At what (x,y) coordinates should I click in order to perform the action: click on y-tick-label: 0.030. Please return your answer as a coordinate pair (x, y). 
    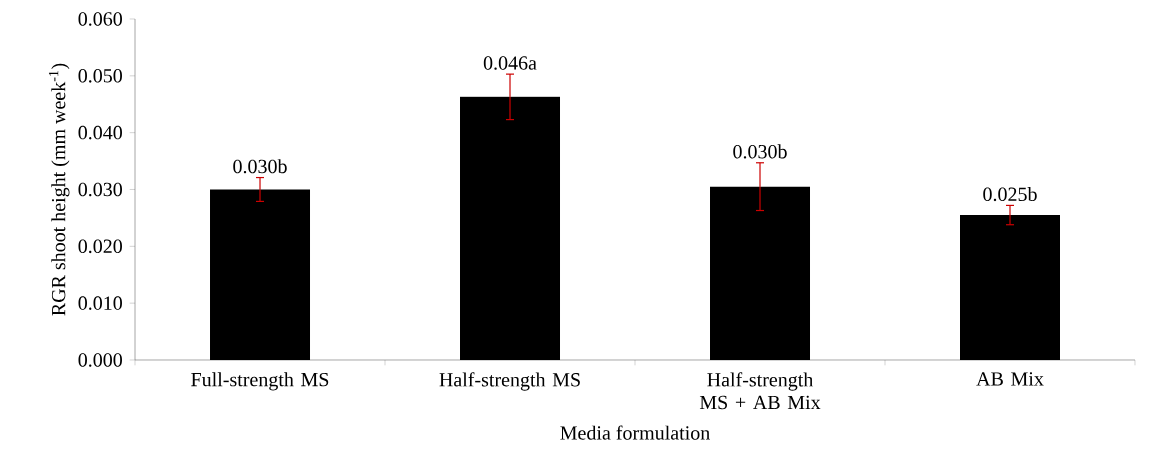
    Looking at the image, I should click on (100, 189).